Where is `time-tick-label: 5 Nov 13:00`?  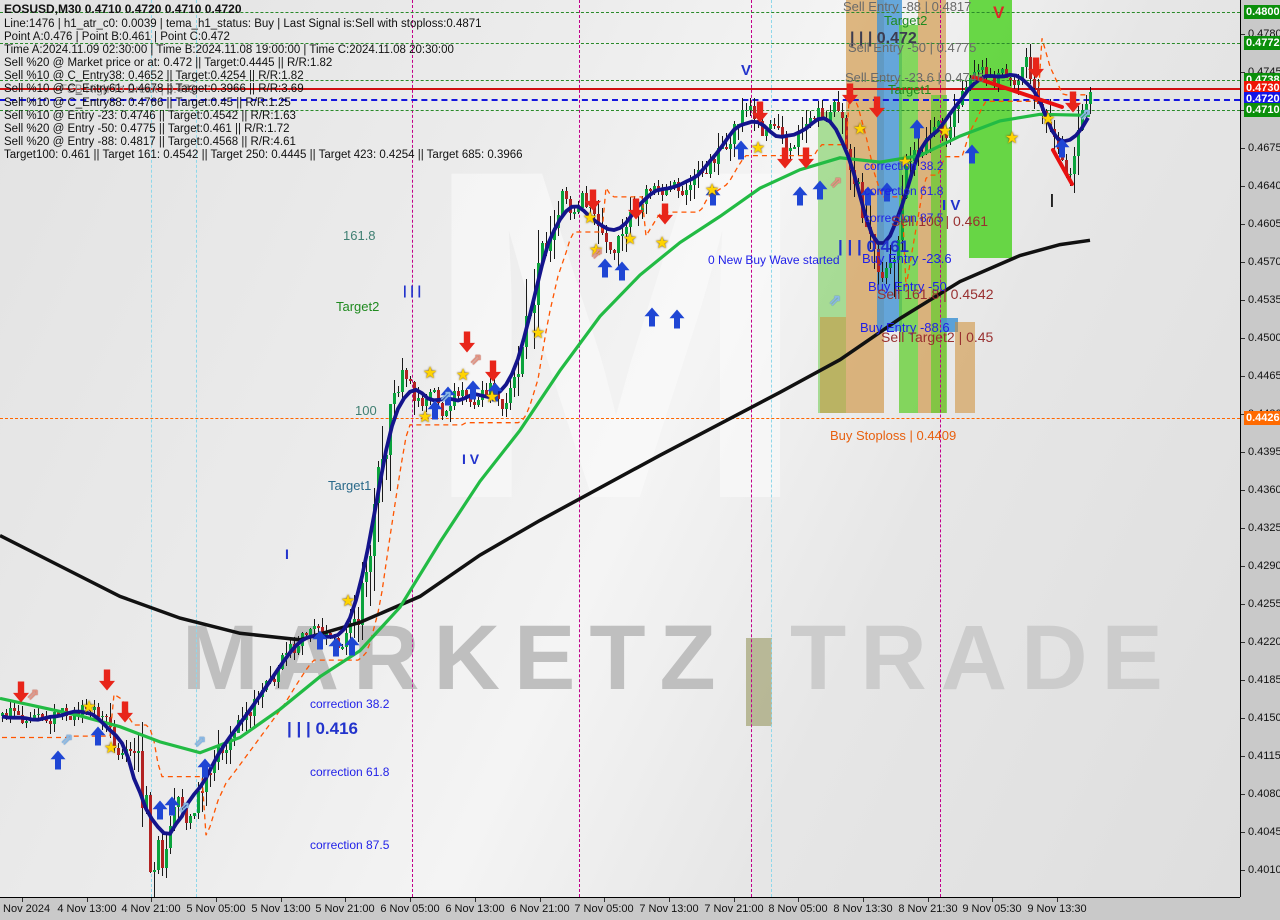 time-tick-label: 5 Nov 13:00 is located at coordinates (281, 909).